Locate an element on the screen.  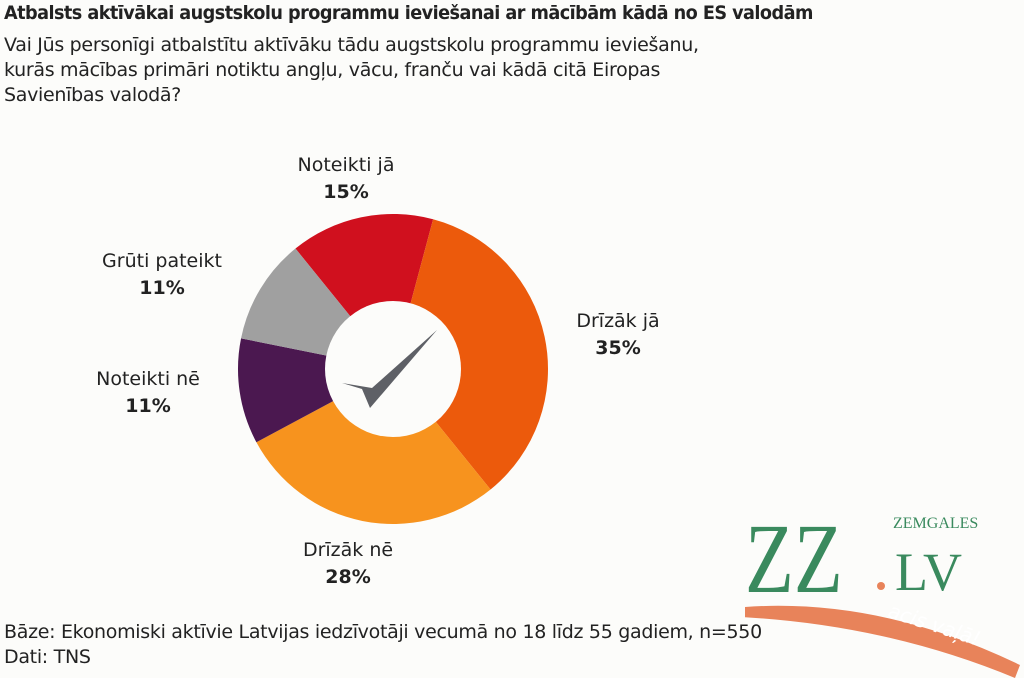
label-noteikti-ne: Noteikti nē 11% is located at coordinates (148, 392).